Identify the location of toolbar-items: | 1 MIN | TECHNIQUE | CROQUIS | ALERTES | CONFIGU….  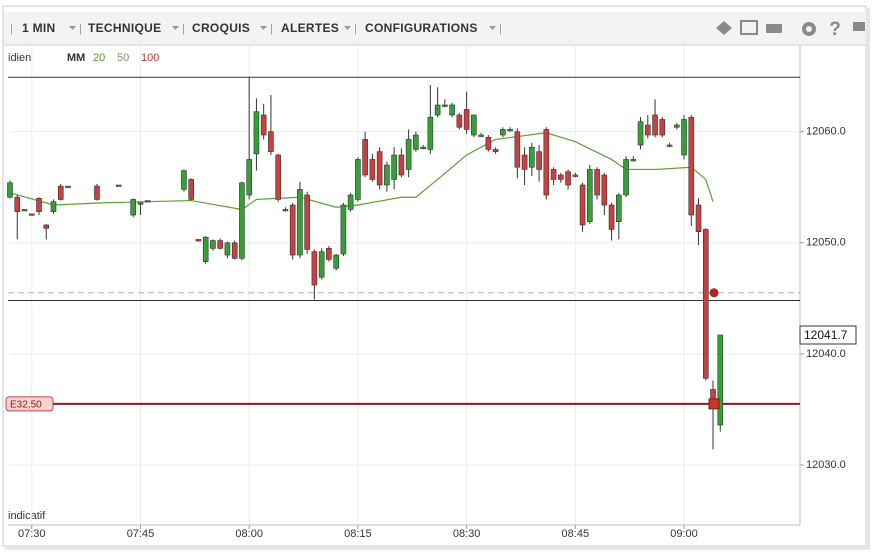
(256, 28).